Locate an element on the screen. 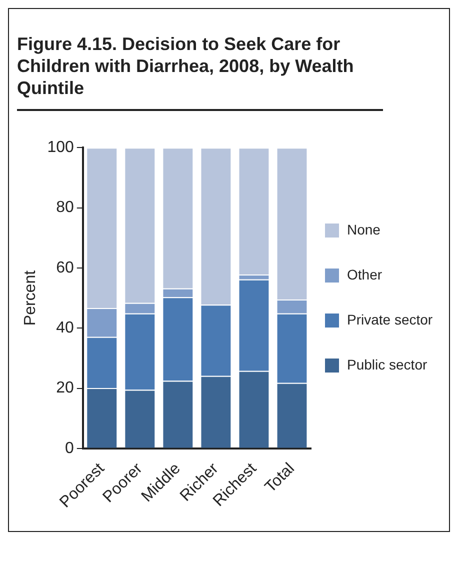 The image size is (462, 576). legend-label: Private sector is located at coordinates (390, 319).